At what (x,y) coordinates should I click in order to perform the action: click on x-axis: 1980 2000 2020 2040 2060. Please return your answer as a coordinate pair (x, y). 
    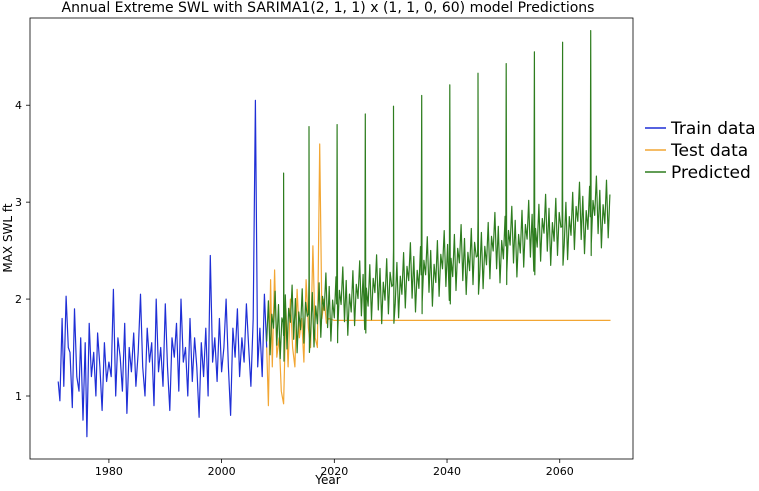
    Looking at the image, I should click on (334, 468).